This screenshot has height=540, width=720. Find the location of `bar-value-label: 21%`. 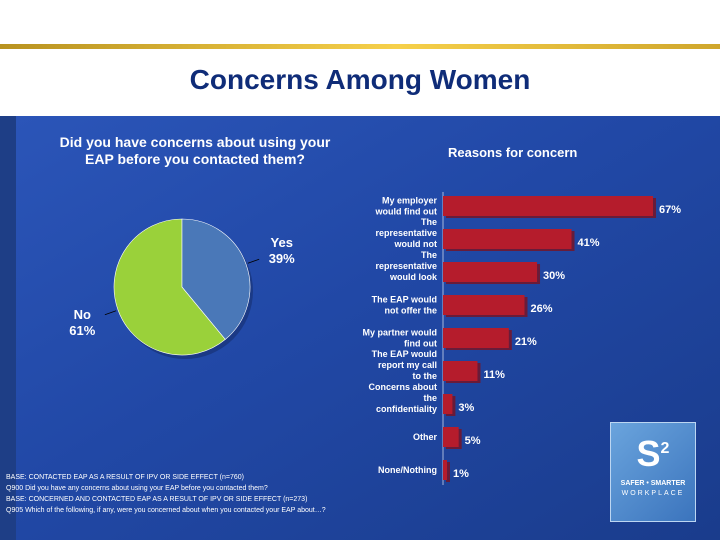

bar-value-label: 21% is located at coordinates (526, 342).